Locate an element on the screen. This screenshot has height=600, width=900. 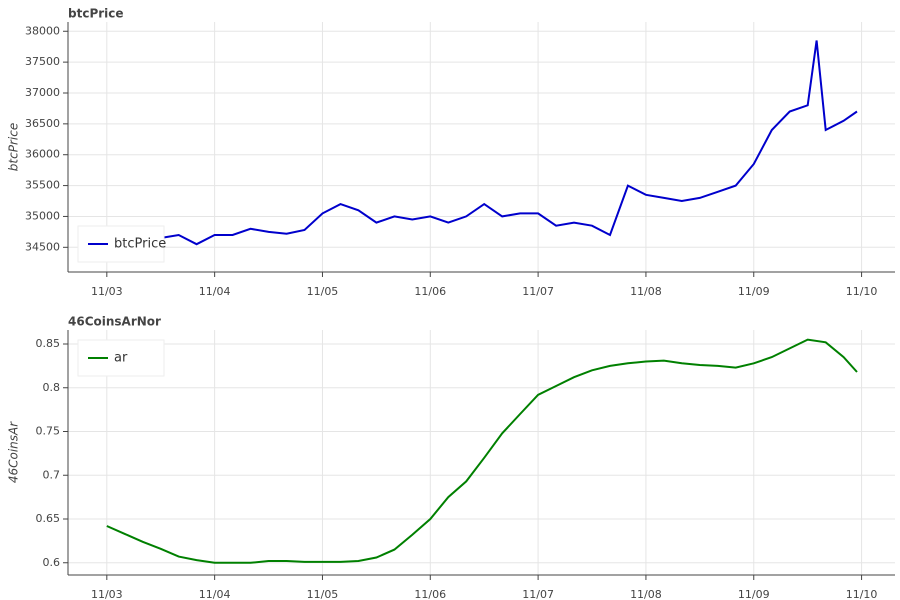
y-tick-label: 36500 is located at coordinates (42, 123).